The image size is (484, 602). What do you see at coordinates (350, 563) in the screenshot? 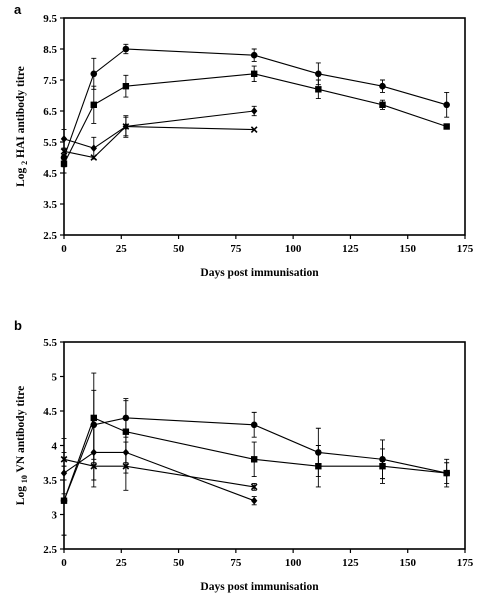
I see `panel-b-x-tick-label: 125` at bounding box center [350, 563].